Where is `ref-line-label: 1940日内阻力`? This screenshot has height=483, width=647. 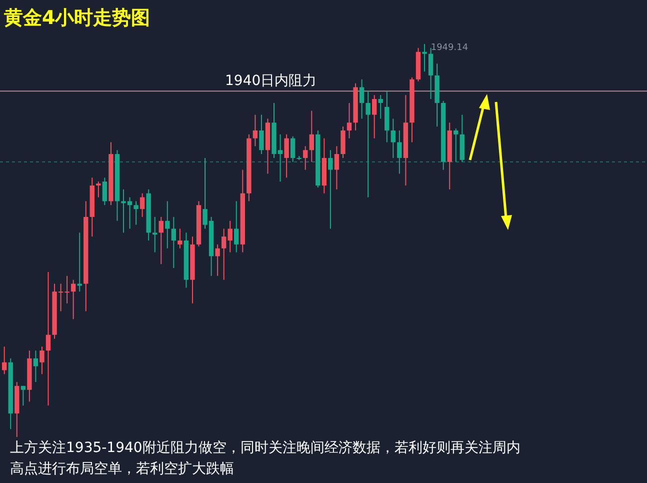
ref-line-label: 1940日内阻力 is located at coordinates (271, 81).